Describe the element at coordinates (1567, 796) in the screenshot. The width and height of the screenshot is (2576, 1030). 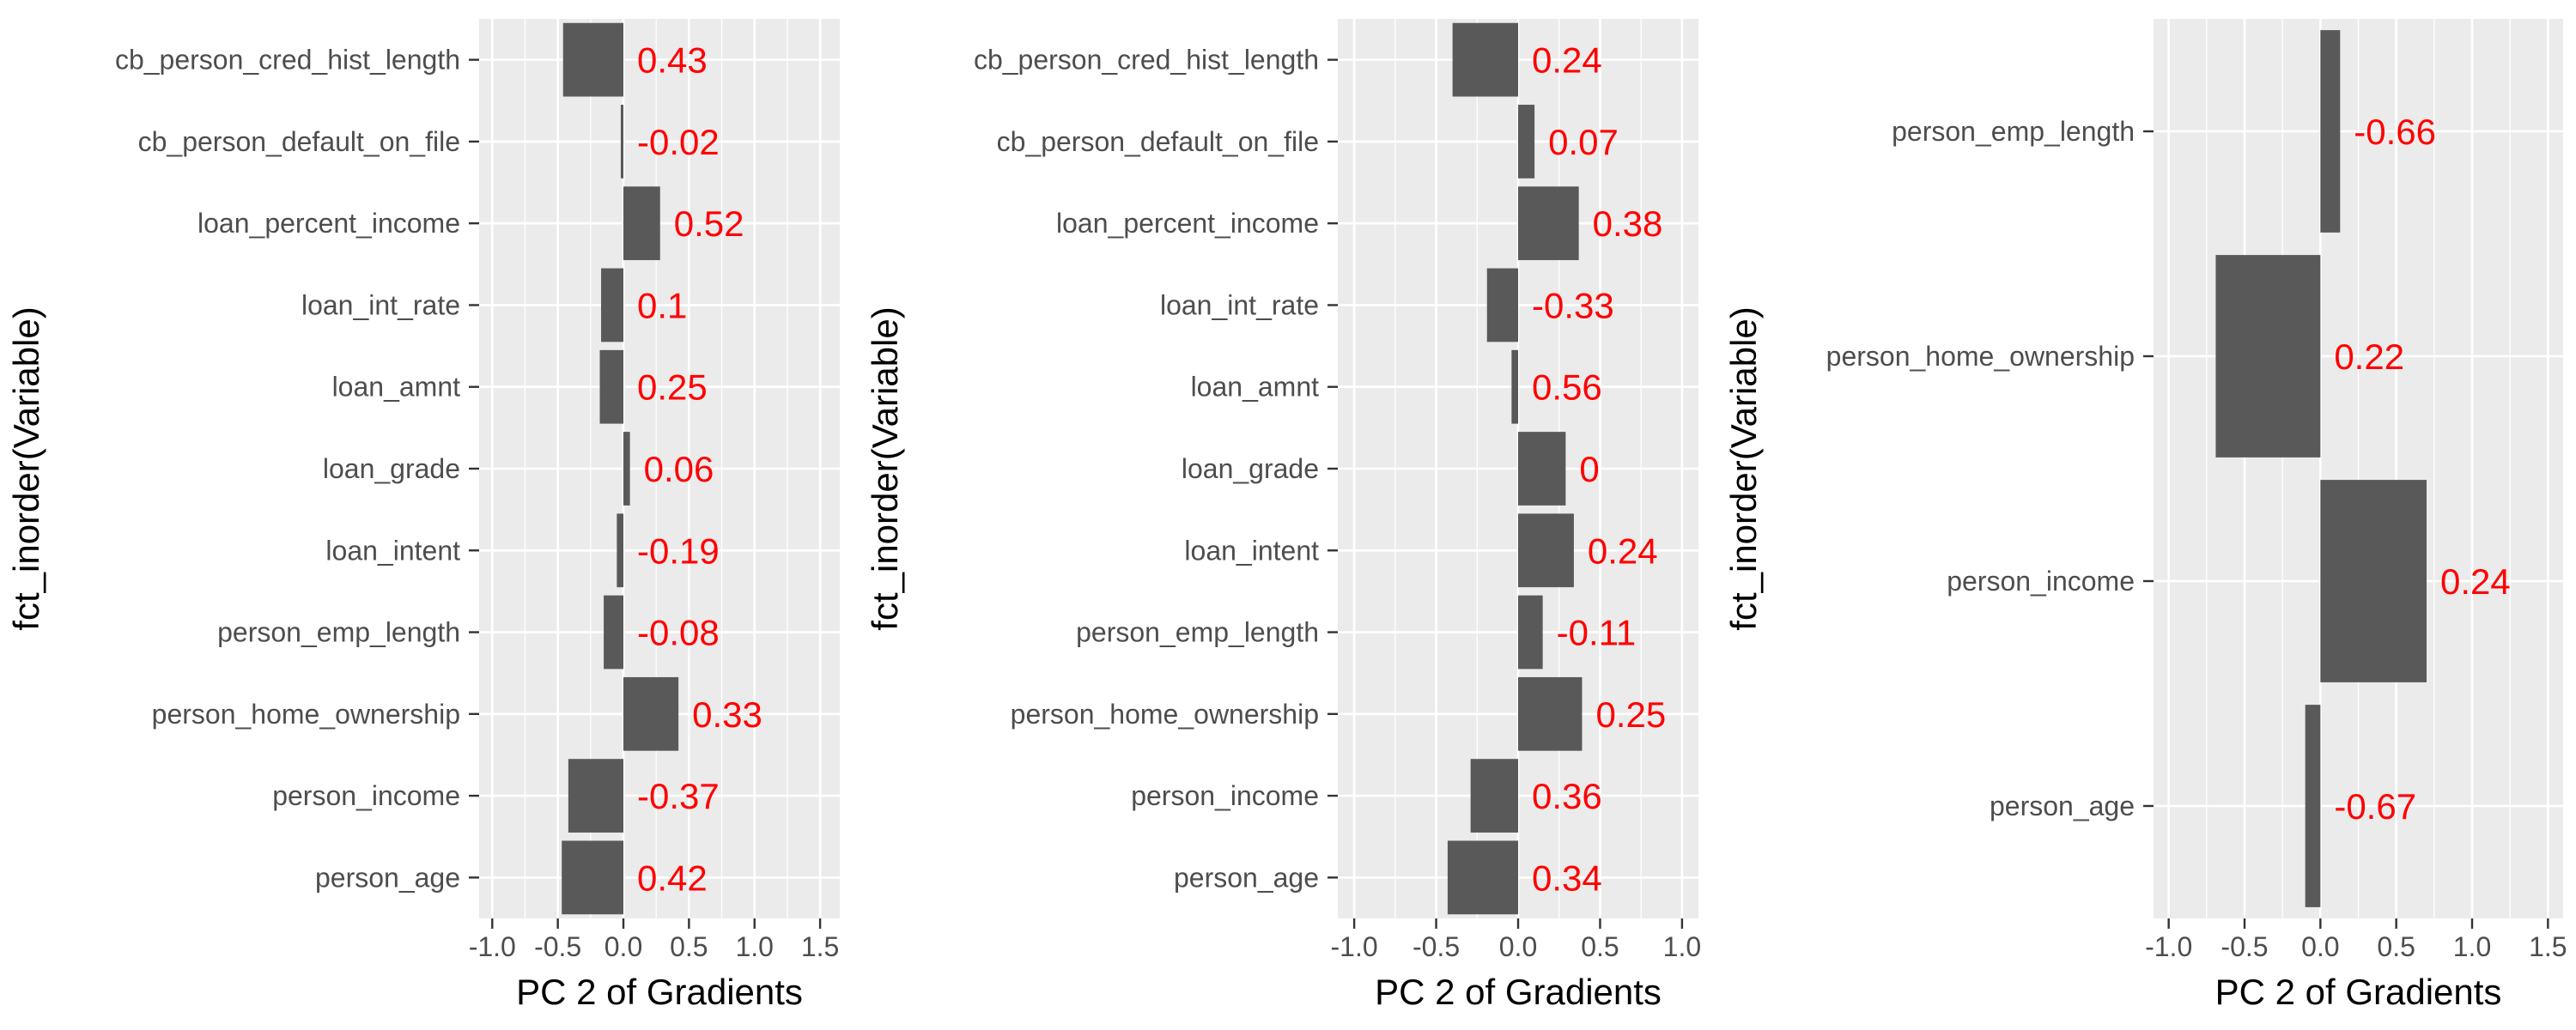
I see `data-label: 0.36` at that location.